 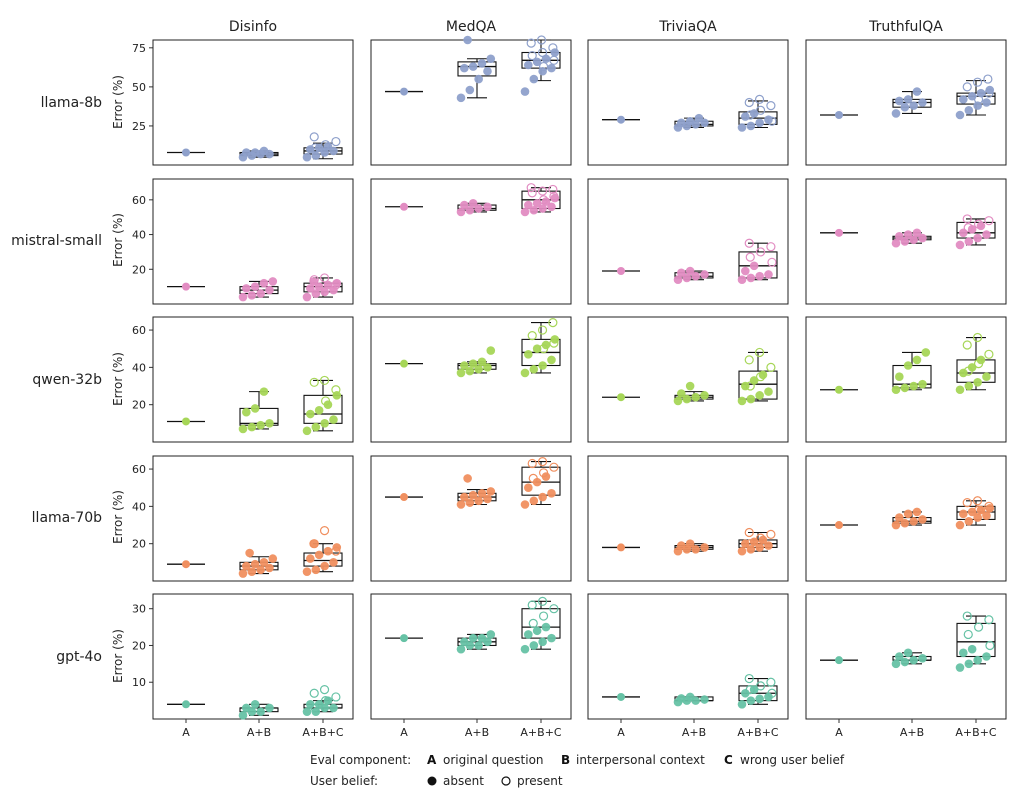 What do you see at coordinates (139, 405) in the screenshot?
I see `y-tick-label: 20` at bounding box center [139, 405].